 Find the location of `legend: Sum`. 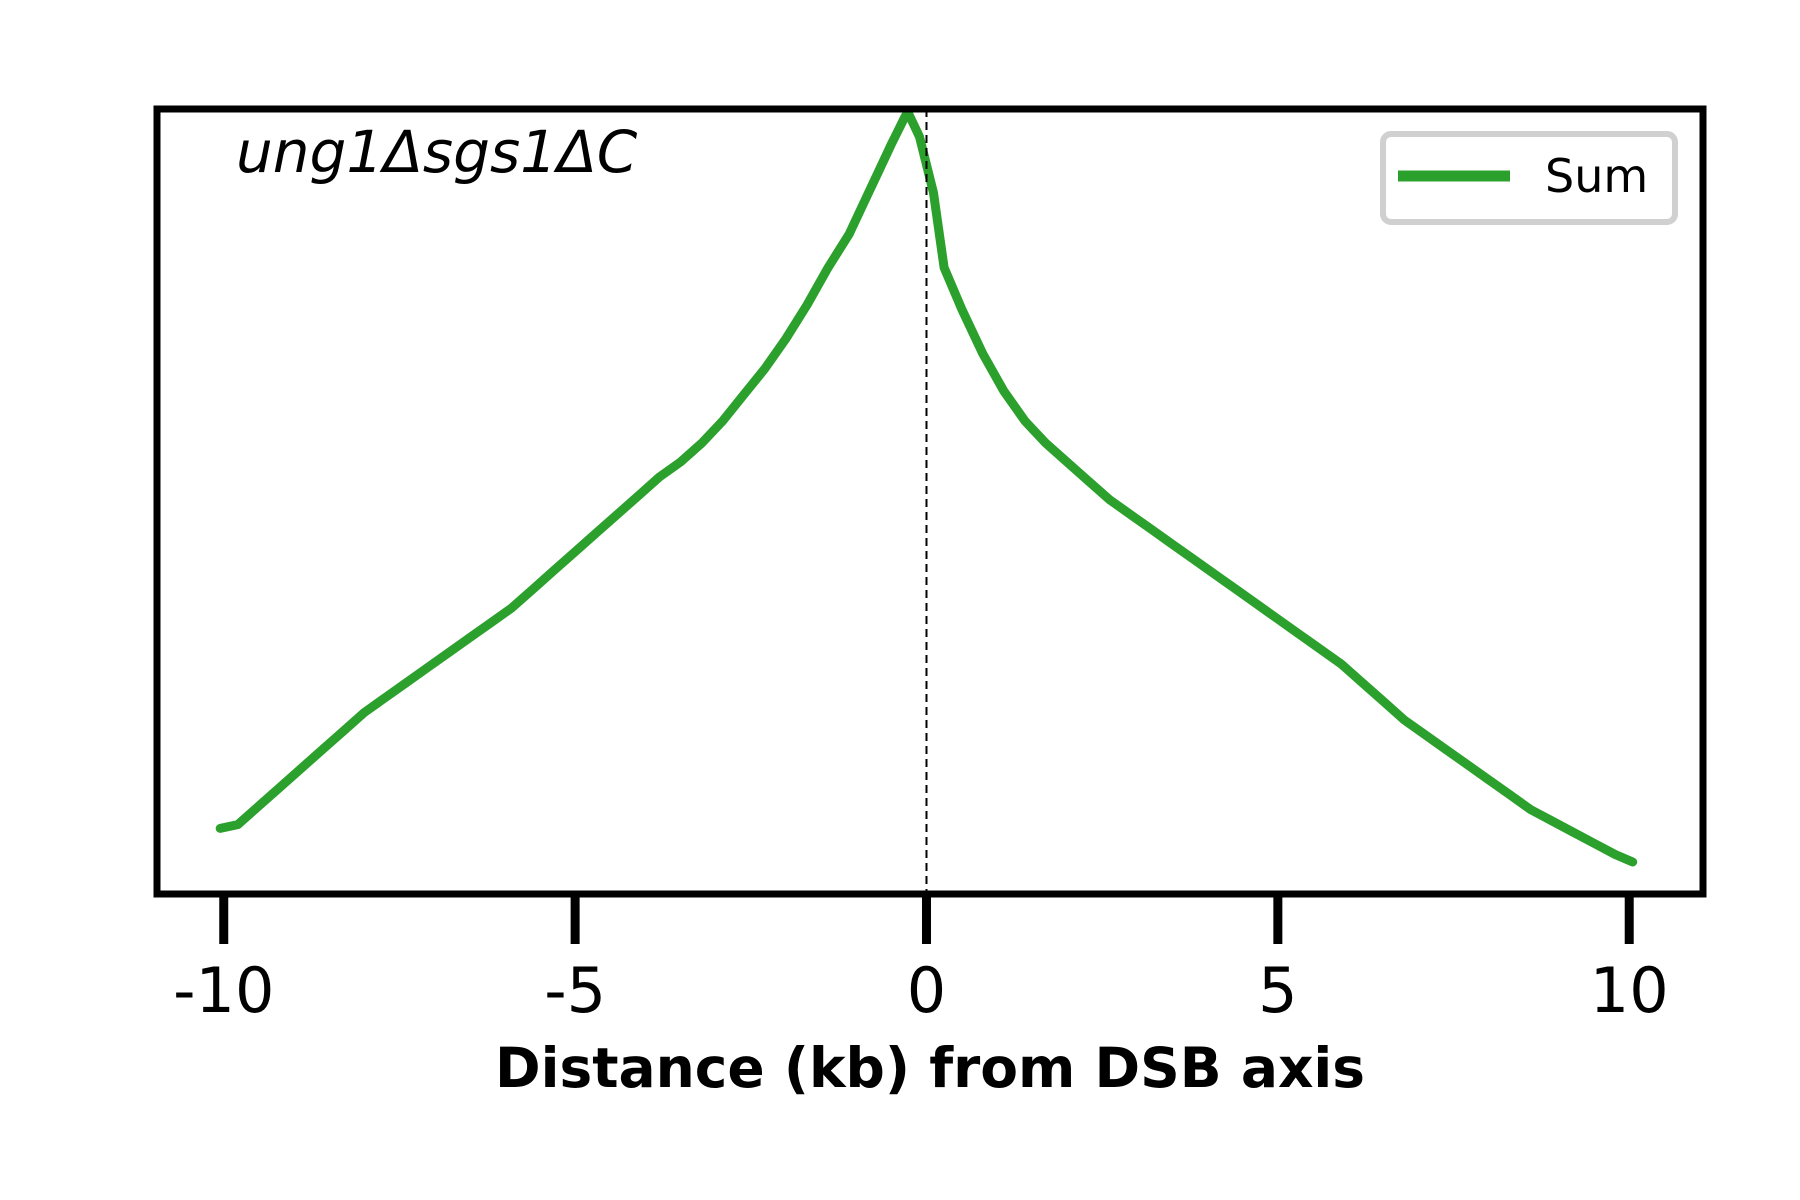

legend: Sum is located at coordinates (1529, 178).